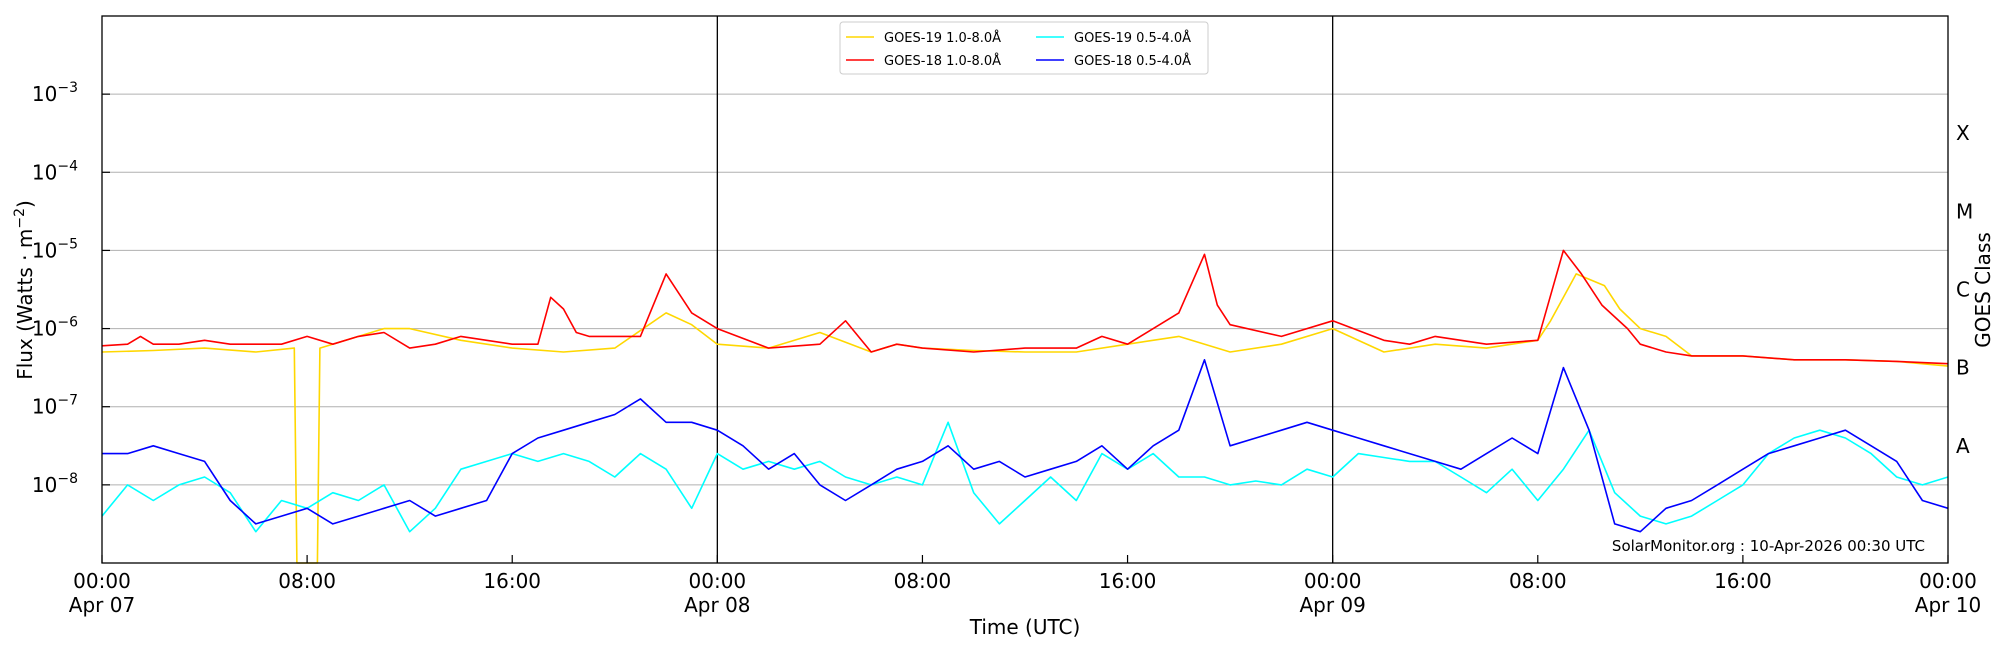  Describe the element at coordinates (307, 581) in the screenshot. I see `x-tick-label-1: 08:00` at that location.